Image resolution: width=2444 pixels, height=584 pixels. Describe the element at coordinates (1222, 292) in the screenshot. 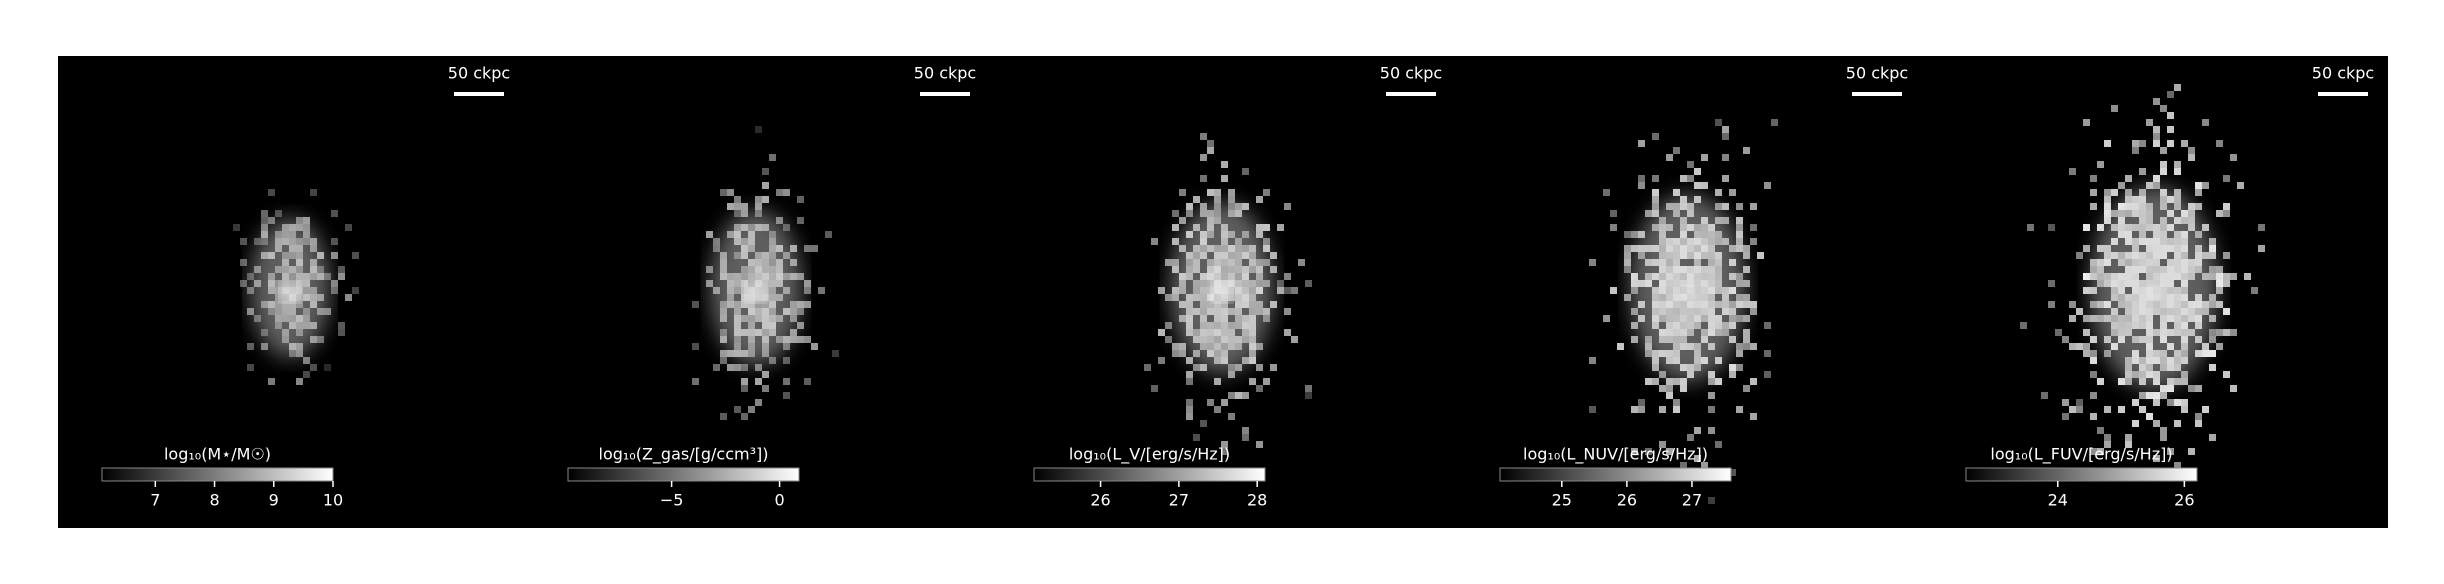

I see `nucleus` at that location.